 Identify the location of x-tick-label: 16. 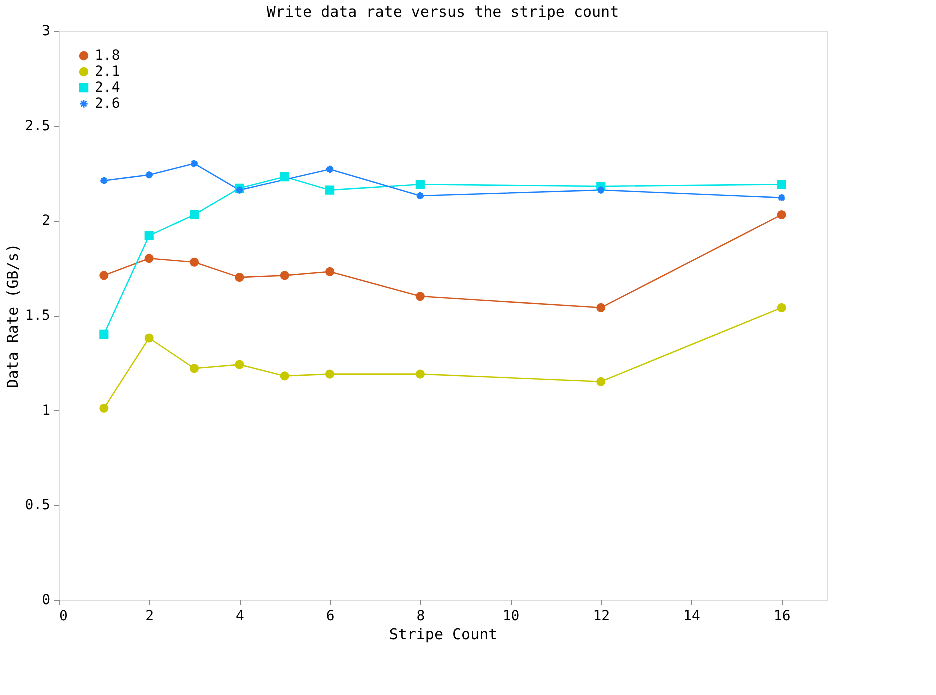
(782, 616).